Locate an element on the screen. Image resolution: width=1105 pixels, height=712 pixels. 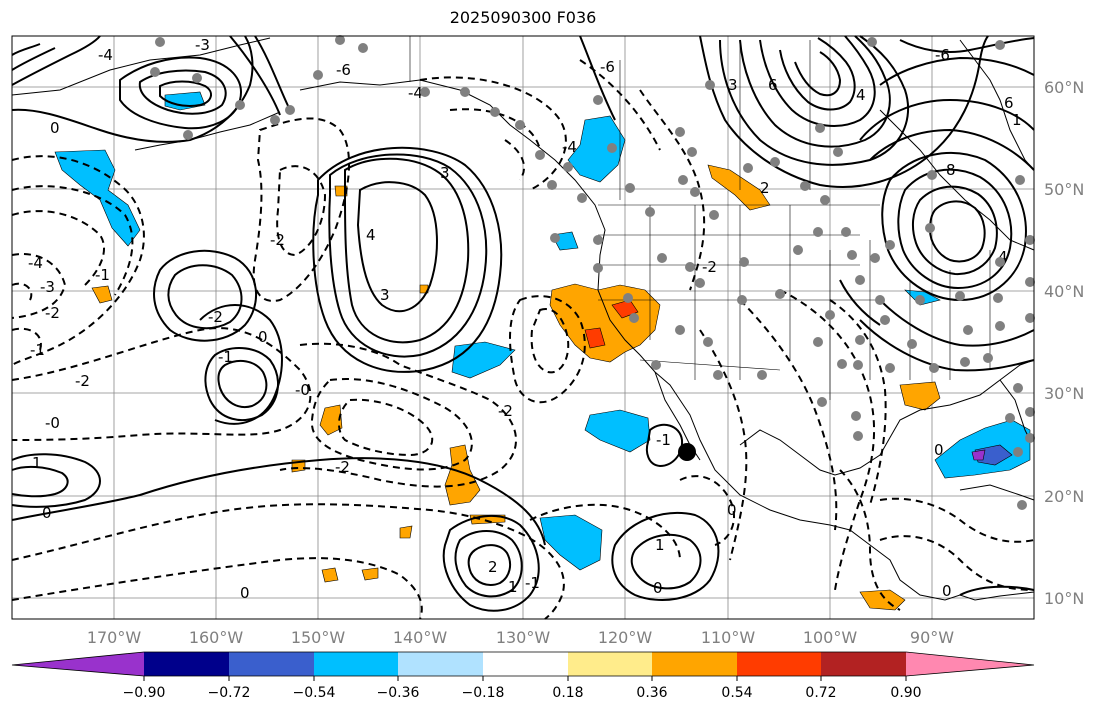
colorbar-tick-label: 0.18 is located at coordinates (567, 693).